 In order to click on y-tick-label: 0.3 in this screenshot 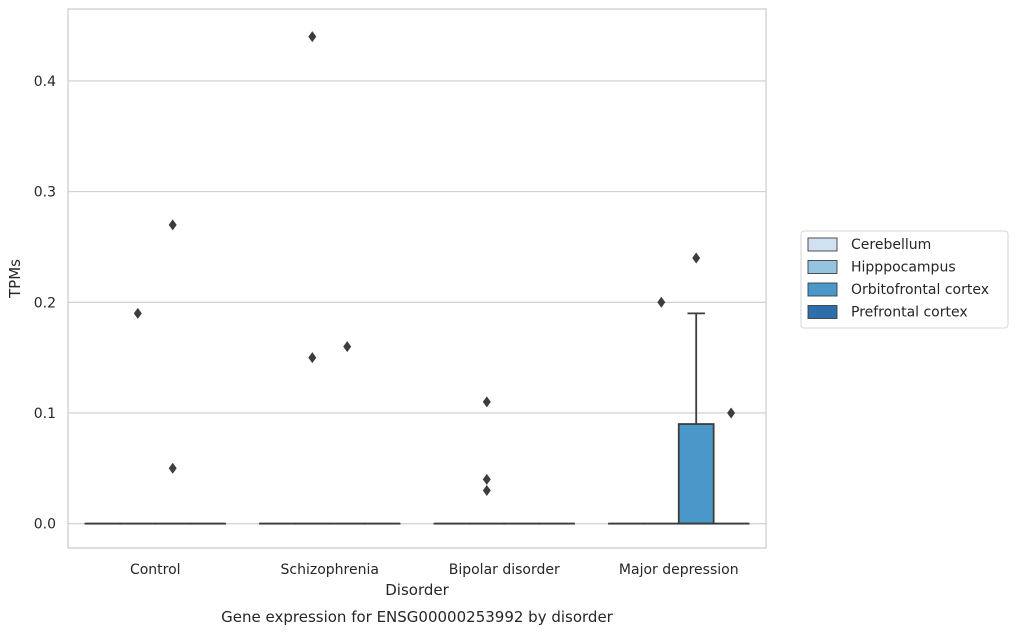, I will do `click(45, 193)`.